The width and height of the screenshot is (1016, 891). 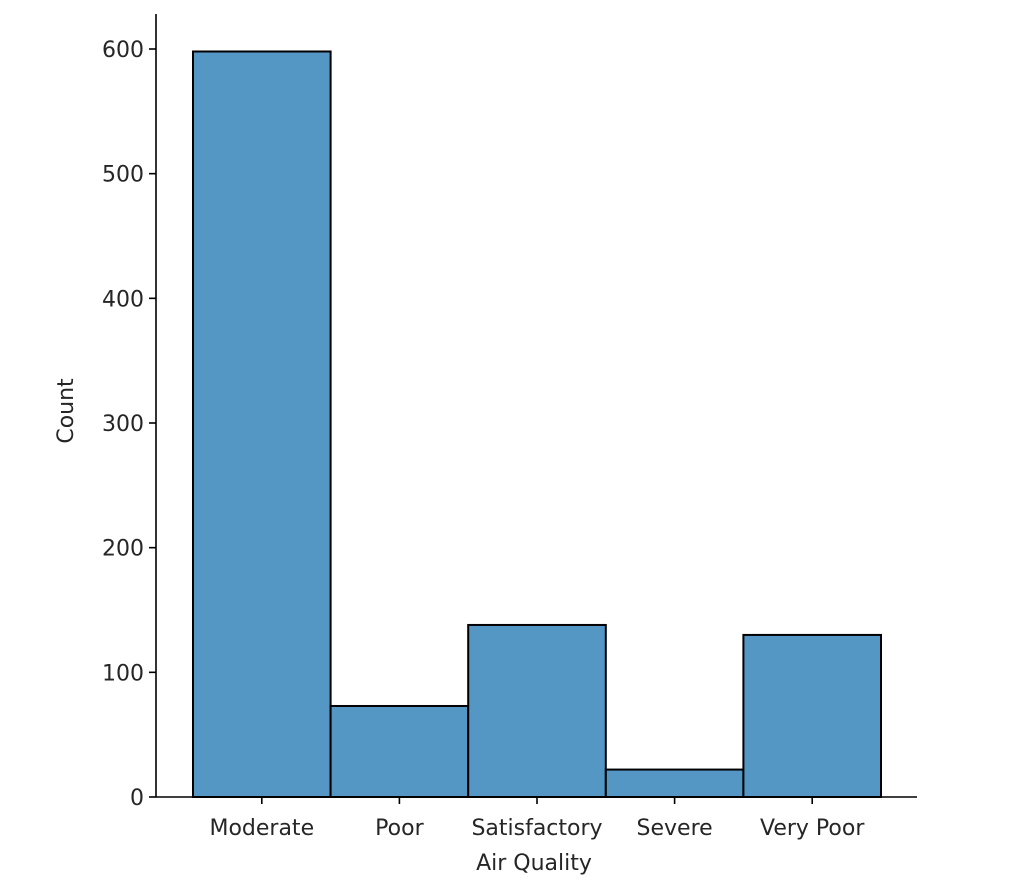 What do you see at coordinates (537, 711) in the screenshot?
I see `bar-satisfactory` at bounding box center [537, 711].